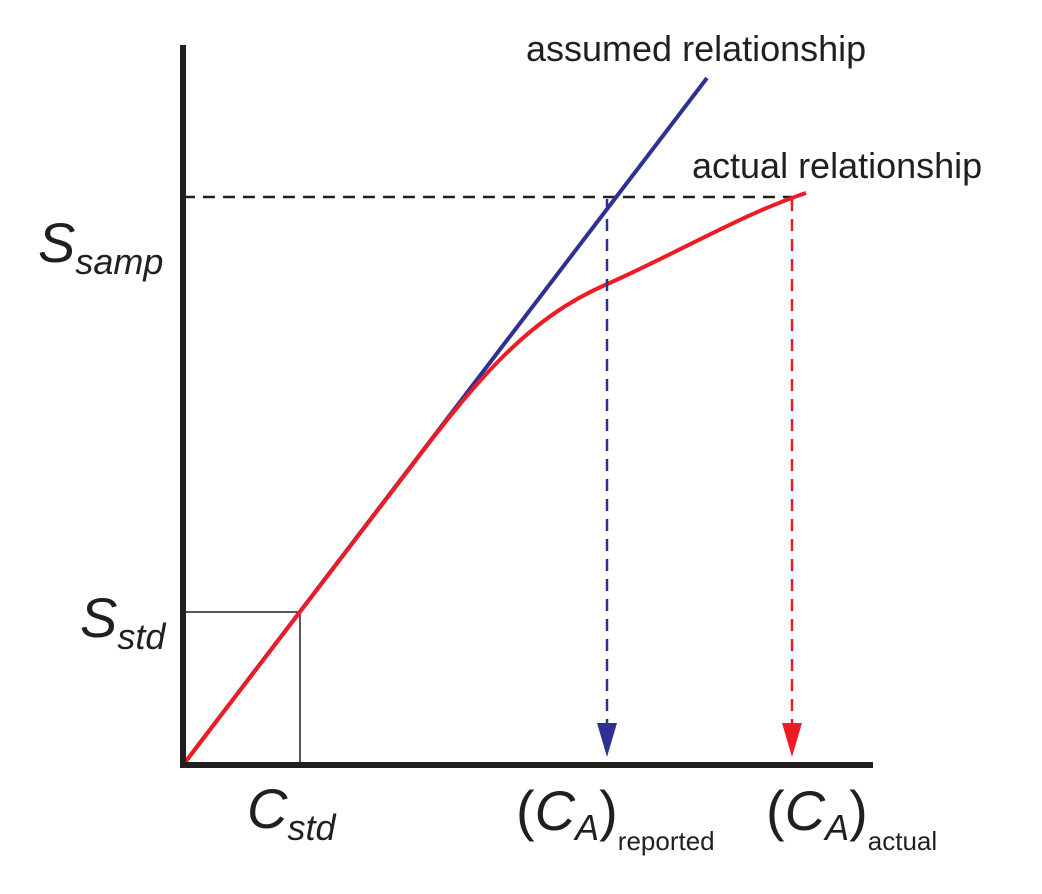  I want to click on ca-reported-label: (CA)reported, so click(615, 817).